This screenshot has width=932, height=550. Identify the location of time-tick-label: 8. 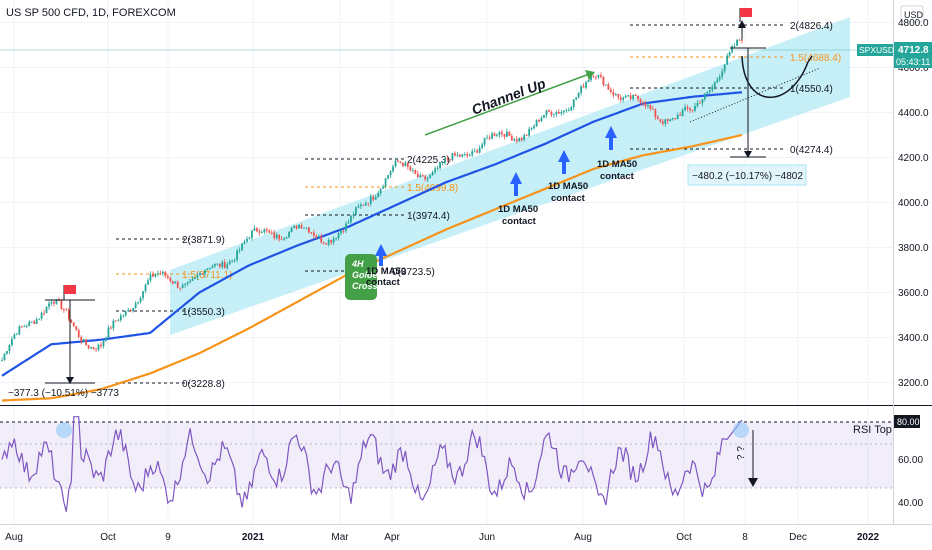
(745, 537).